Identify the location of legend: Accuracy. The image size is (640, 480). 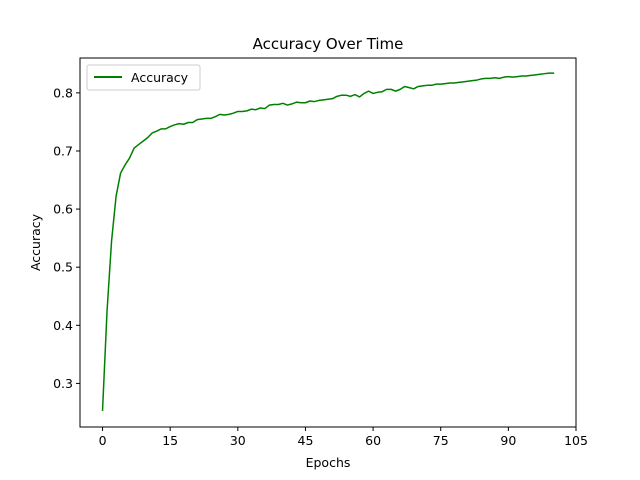
(143, 77).